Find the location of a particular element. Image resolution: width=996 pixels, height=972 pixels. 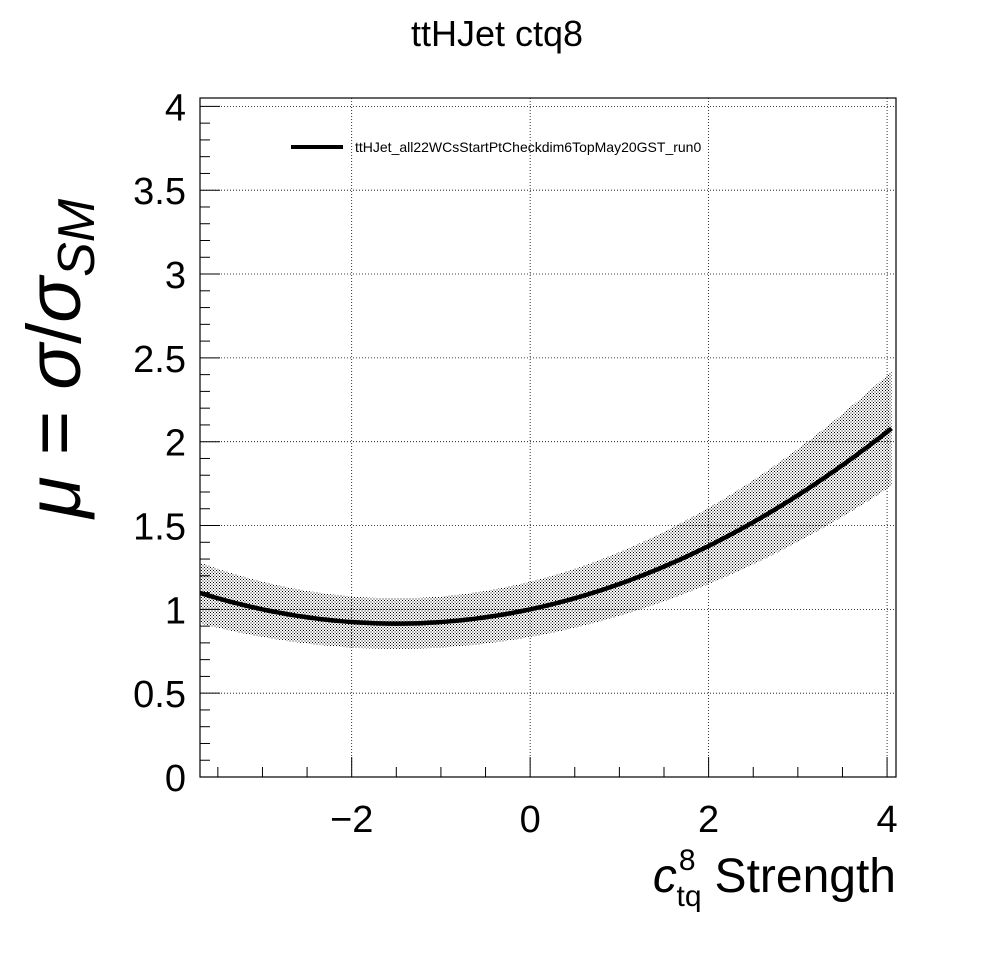

y-axis-title: μ = σ/σSM is located at coordinates (59, 359).